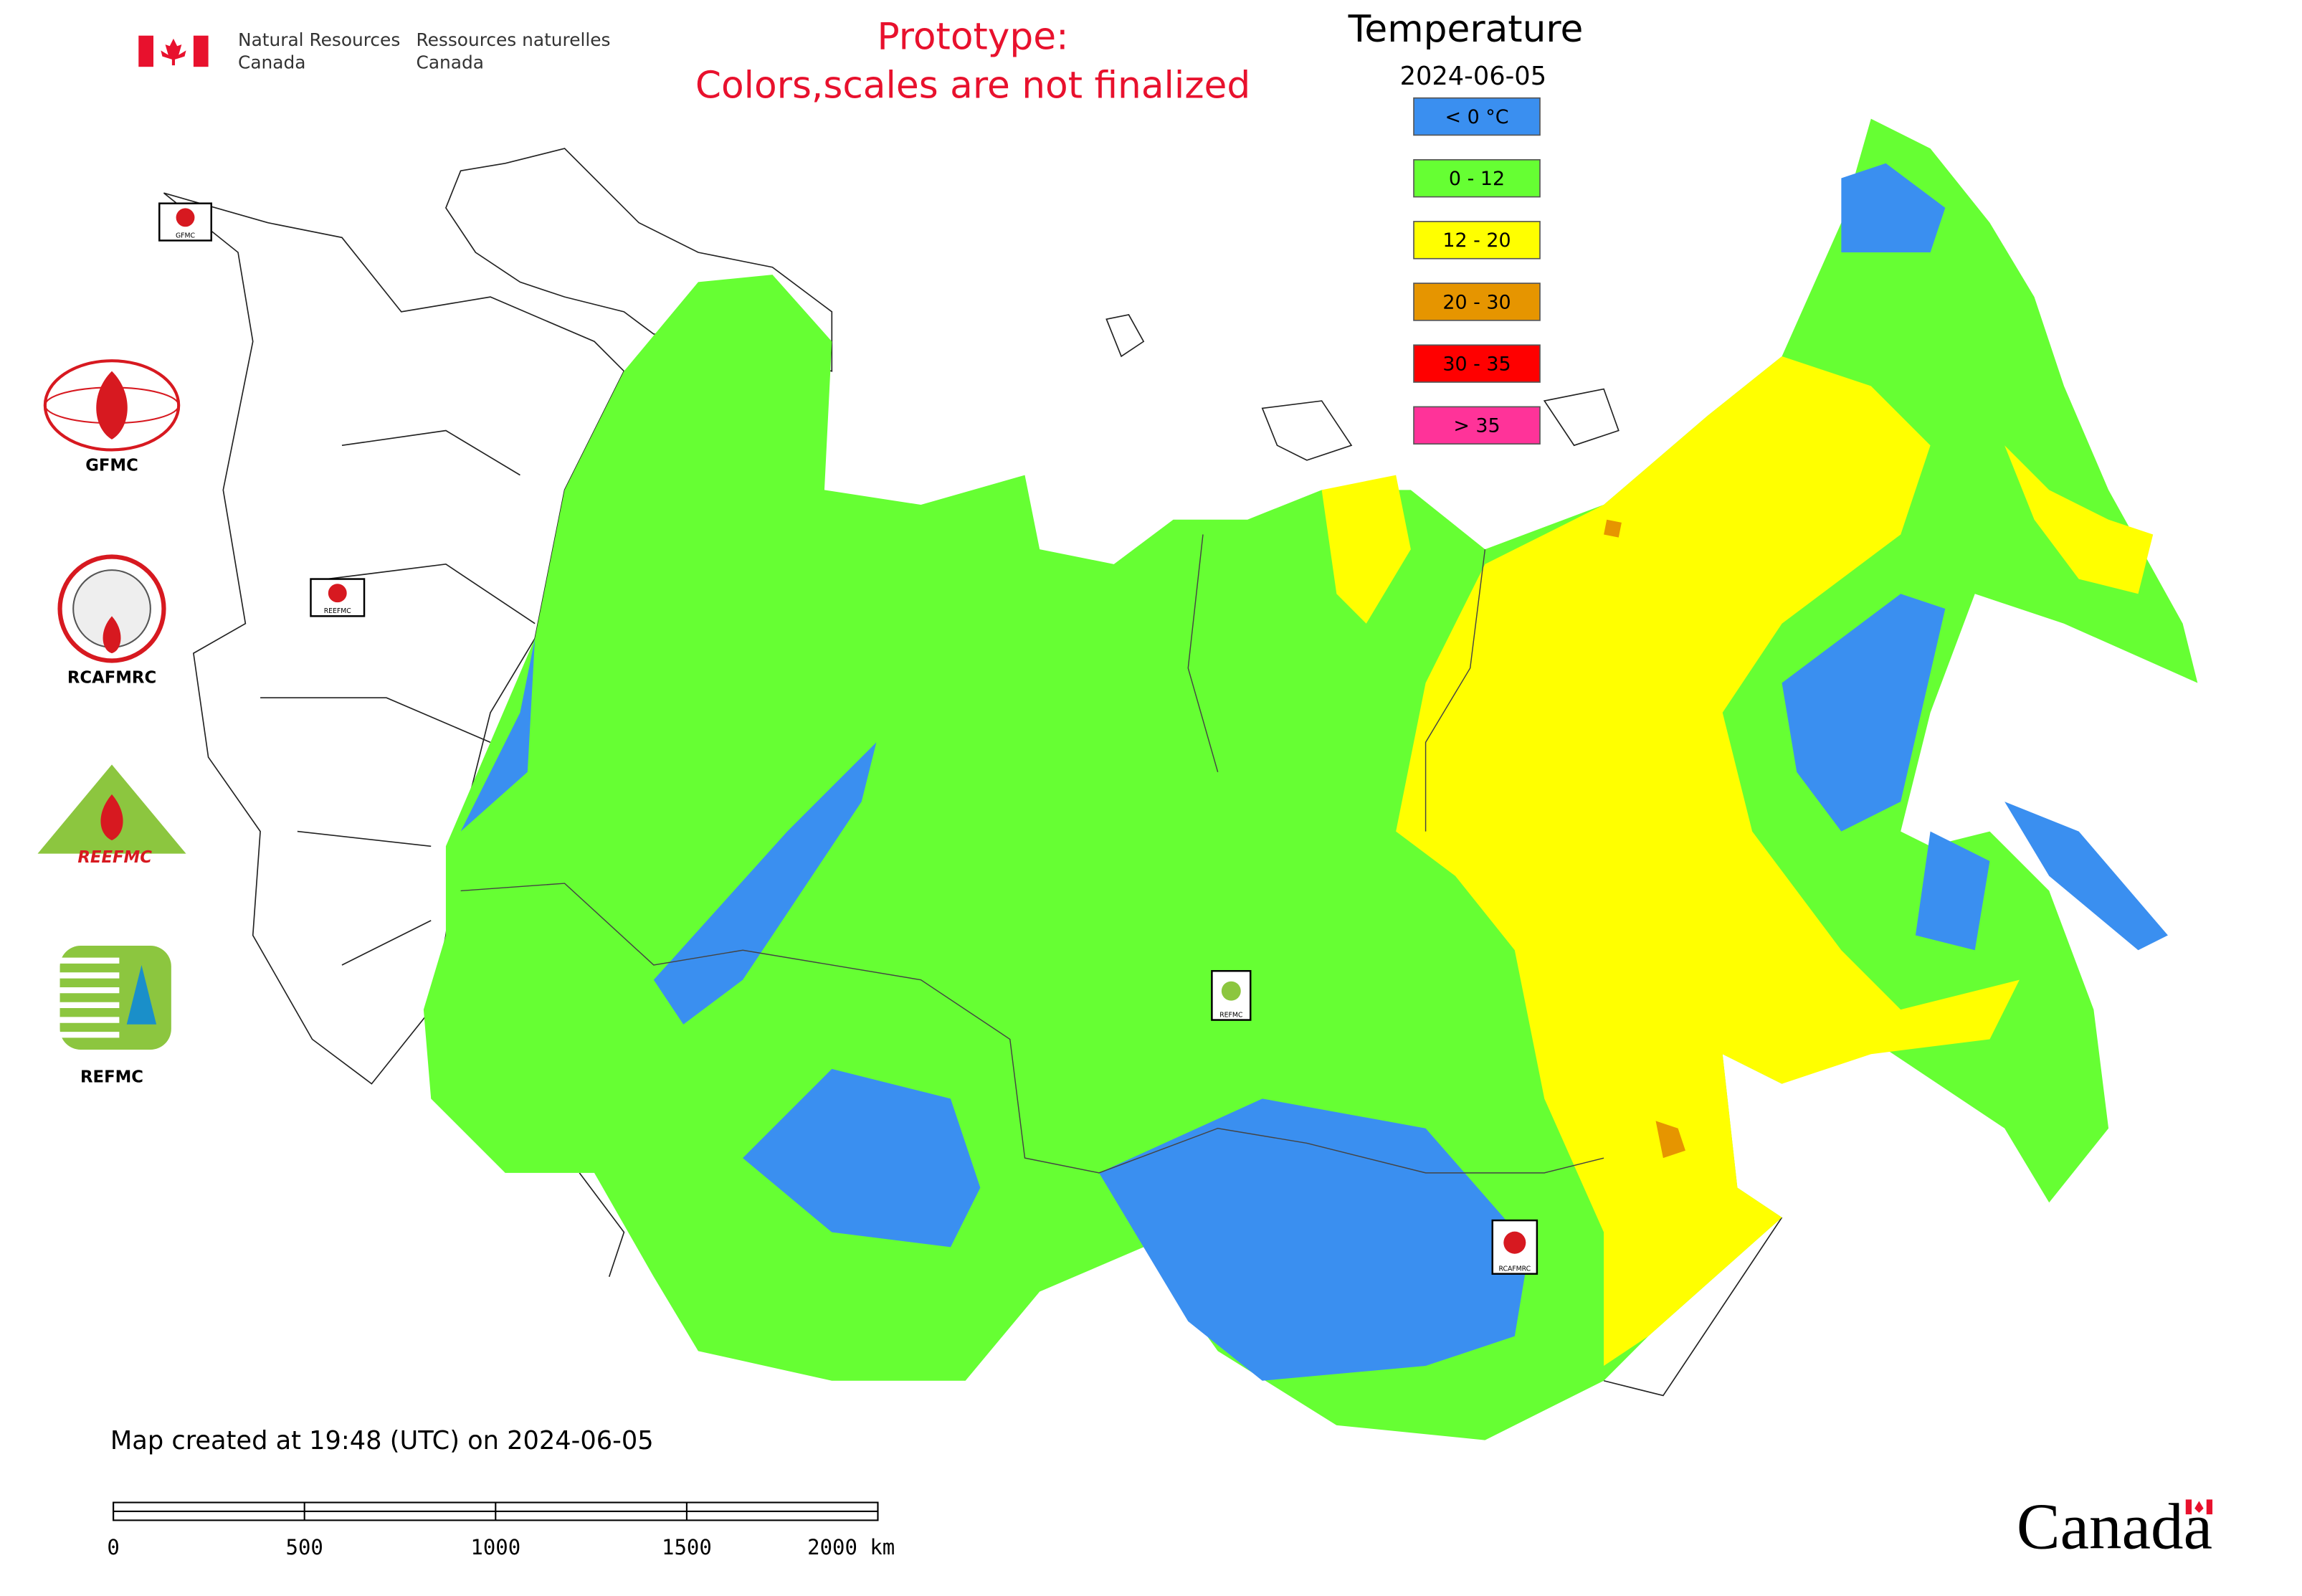  What do you see at coordinates (973, 86) in the screenshot?
I see `notice: Colors,scales are not finalized` at bounding box center [973, 86].